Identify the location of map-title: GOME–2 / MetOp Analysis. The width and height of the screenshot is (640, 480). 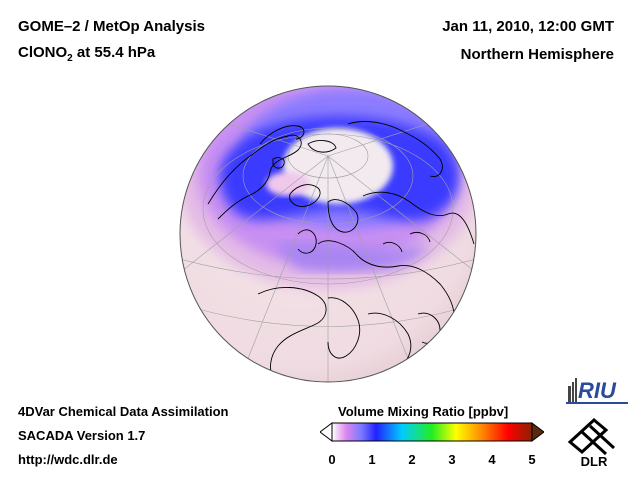
(111, 26).